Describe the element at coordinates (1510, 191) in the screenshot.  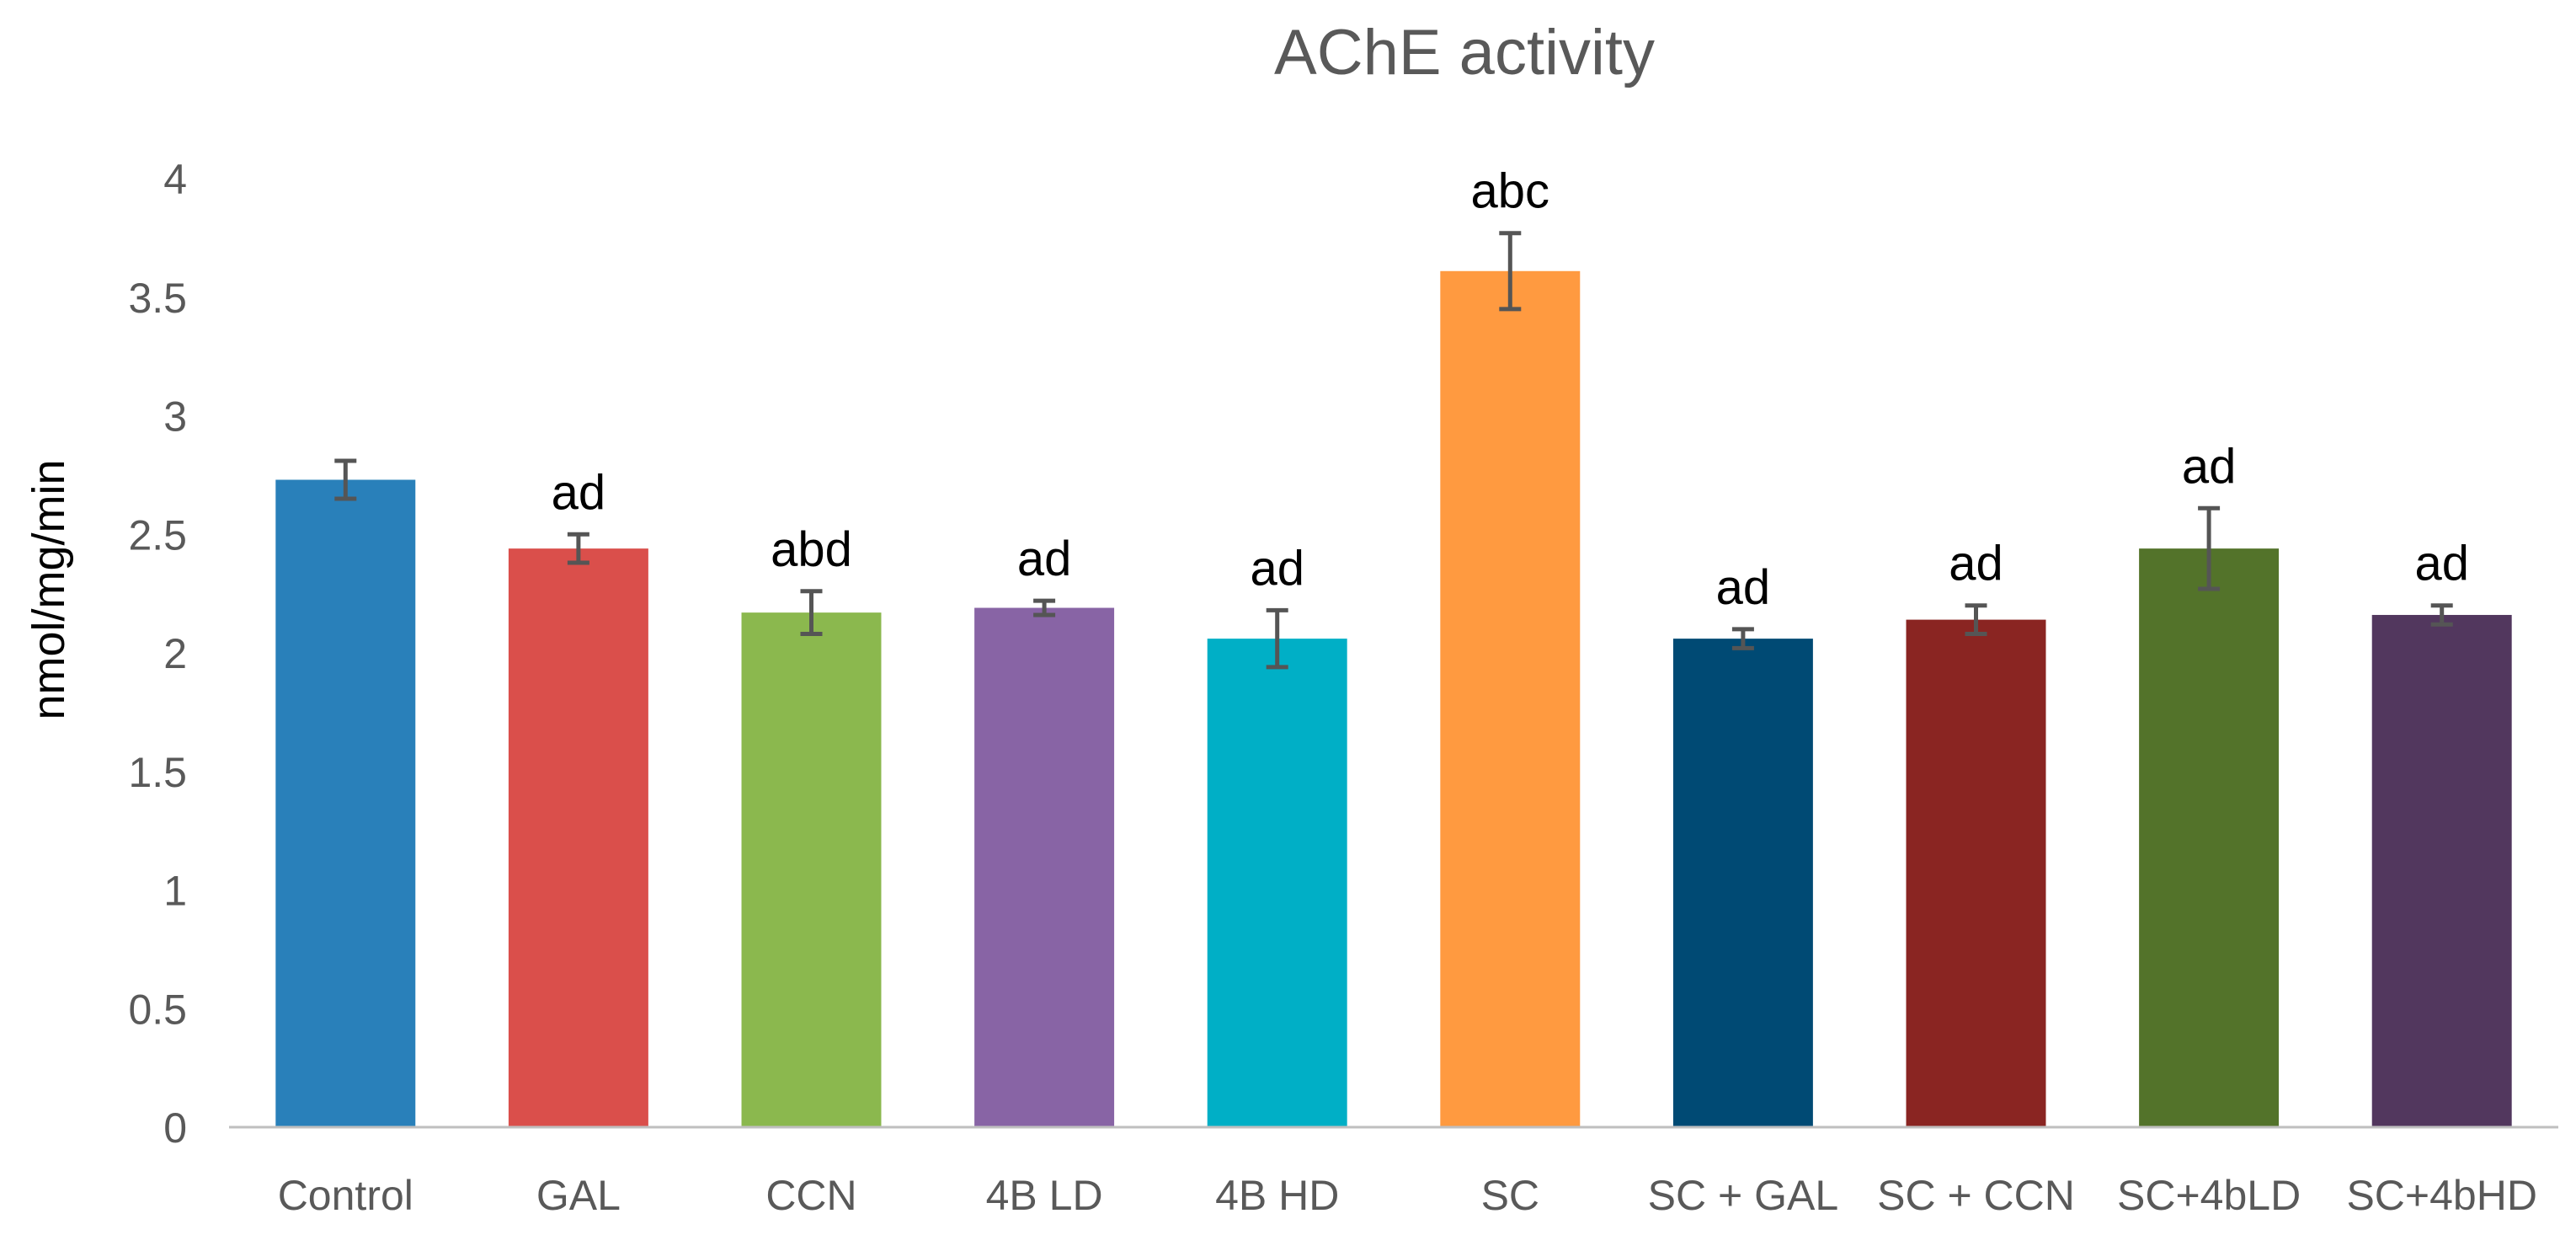
I see `significance-label: abc` at that location.